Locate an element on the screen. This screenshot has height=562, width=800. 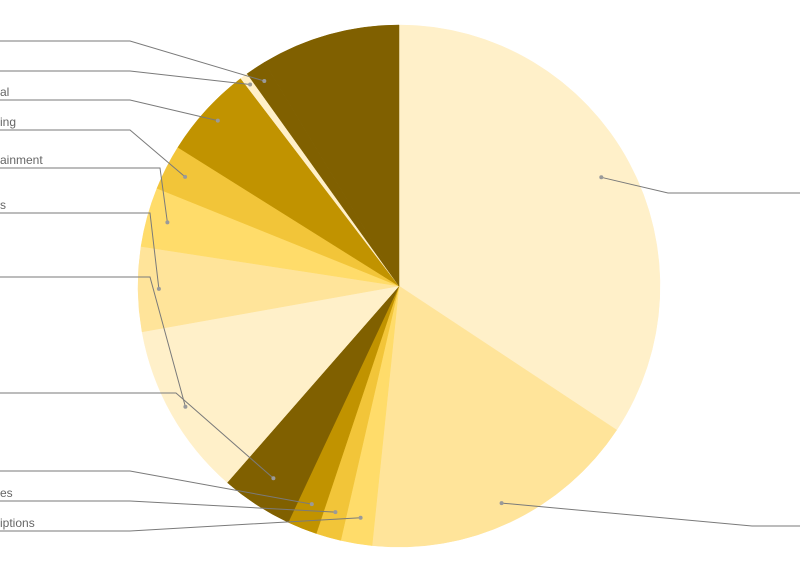
slice-label-9: ainment is located at coordinates (21, 160).